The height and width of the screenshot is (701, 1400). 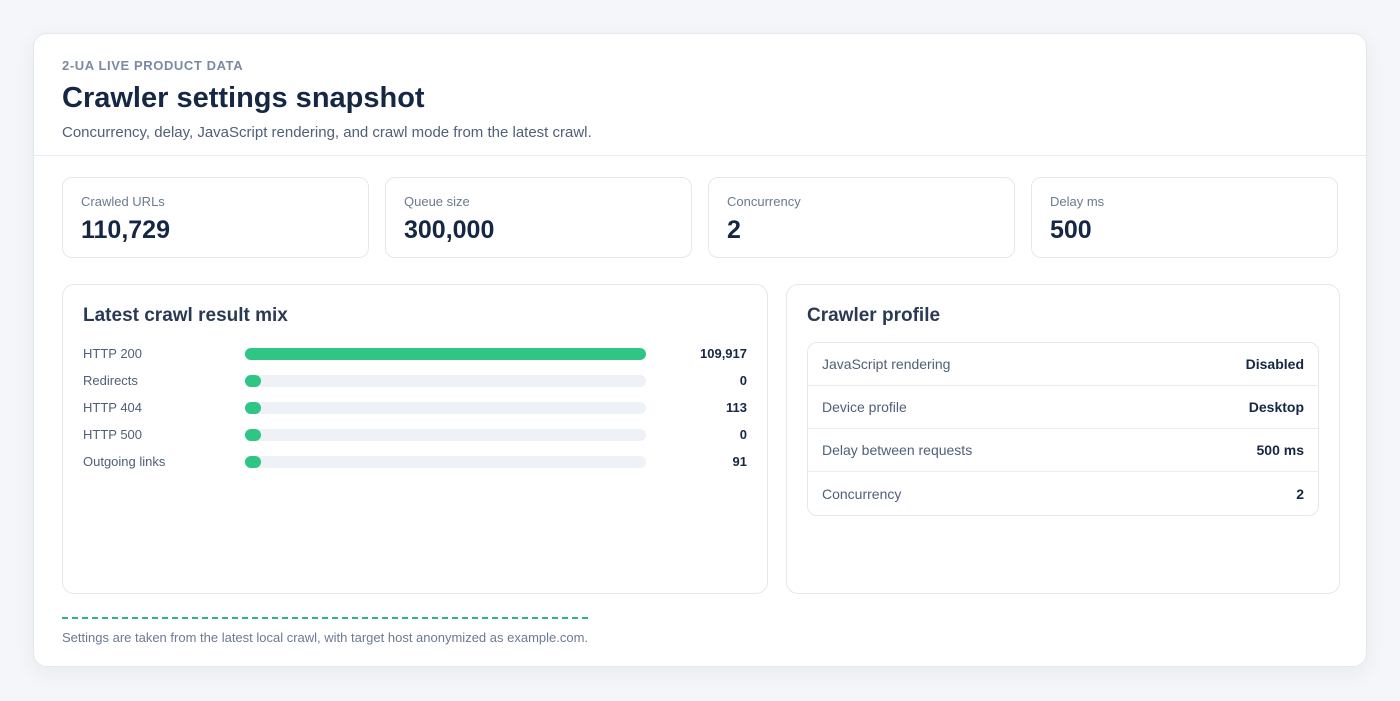 What do you see at coordinates (123, 201) in the screenshot?
I see `stat-label: Crawled URLs` at bounding box center [123, 201].